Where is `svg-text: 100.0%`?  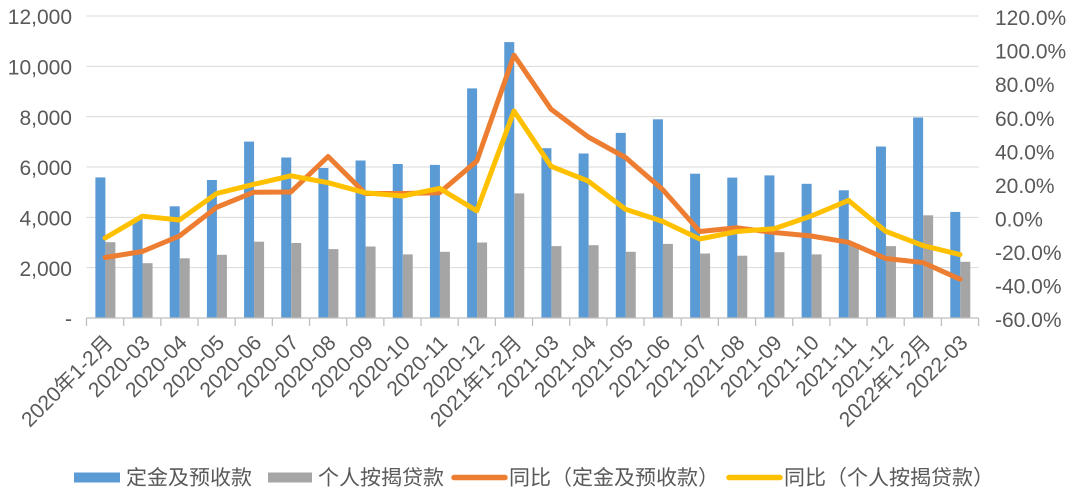
svg-text: 100.0% is located at coordinates (1030, 52).